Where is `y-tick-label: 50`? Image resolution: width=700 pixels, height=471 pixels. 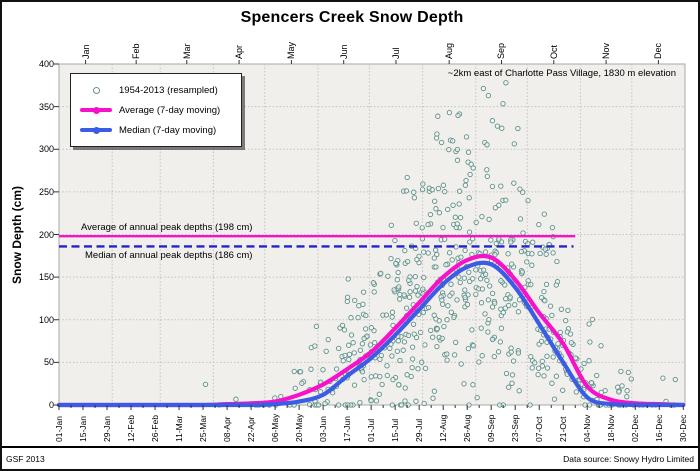
y-tick-label: 50 is located at coordinates (48, 362).